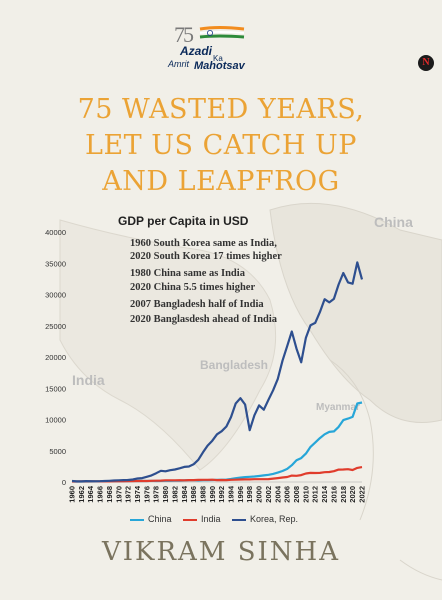 Image resolution: width=442 pixels, height=600 pixels. Describe the element at coordinates (338, 407) in the screenshot. I see `map-label-myanmar: Myanmar` at that location.